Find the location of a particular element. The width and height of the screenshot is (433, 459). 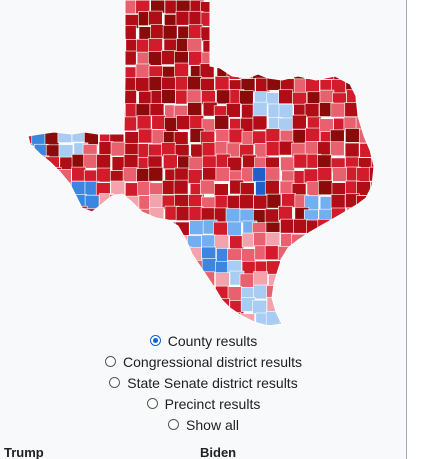

option-show-all: Show all is located at coordinates (203, 424).